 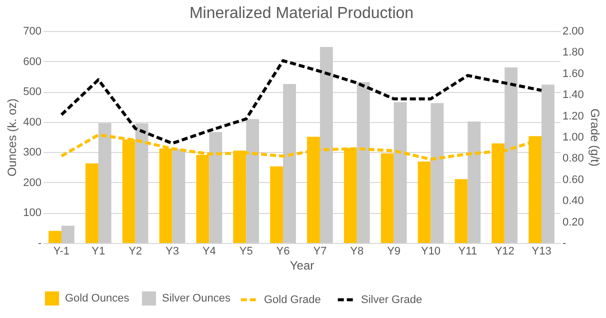 I want to click on y2-tick-label: 0.80, so click(x=573, y=158).